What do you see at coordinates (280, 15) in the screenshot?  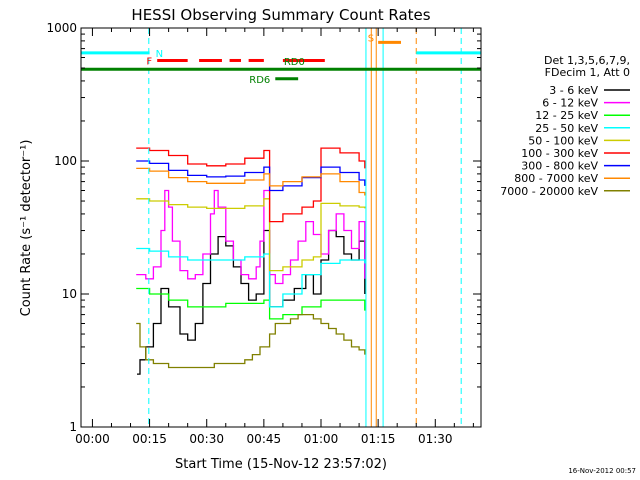 I see `chart-title: HESSI Observing Summary Count Rates` at bounding box center [280, 15].